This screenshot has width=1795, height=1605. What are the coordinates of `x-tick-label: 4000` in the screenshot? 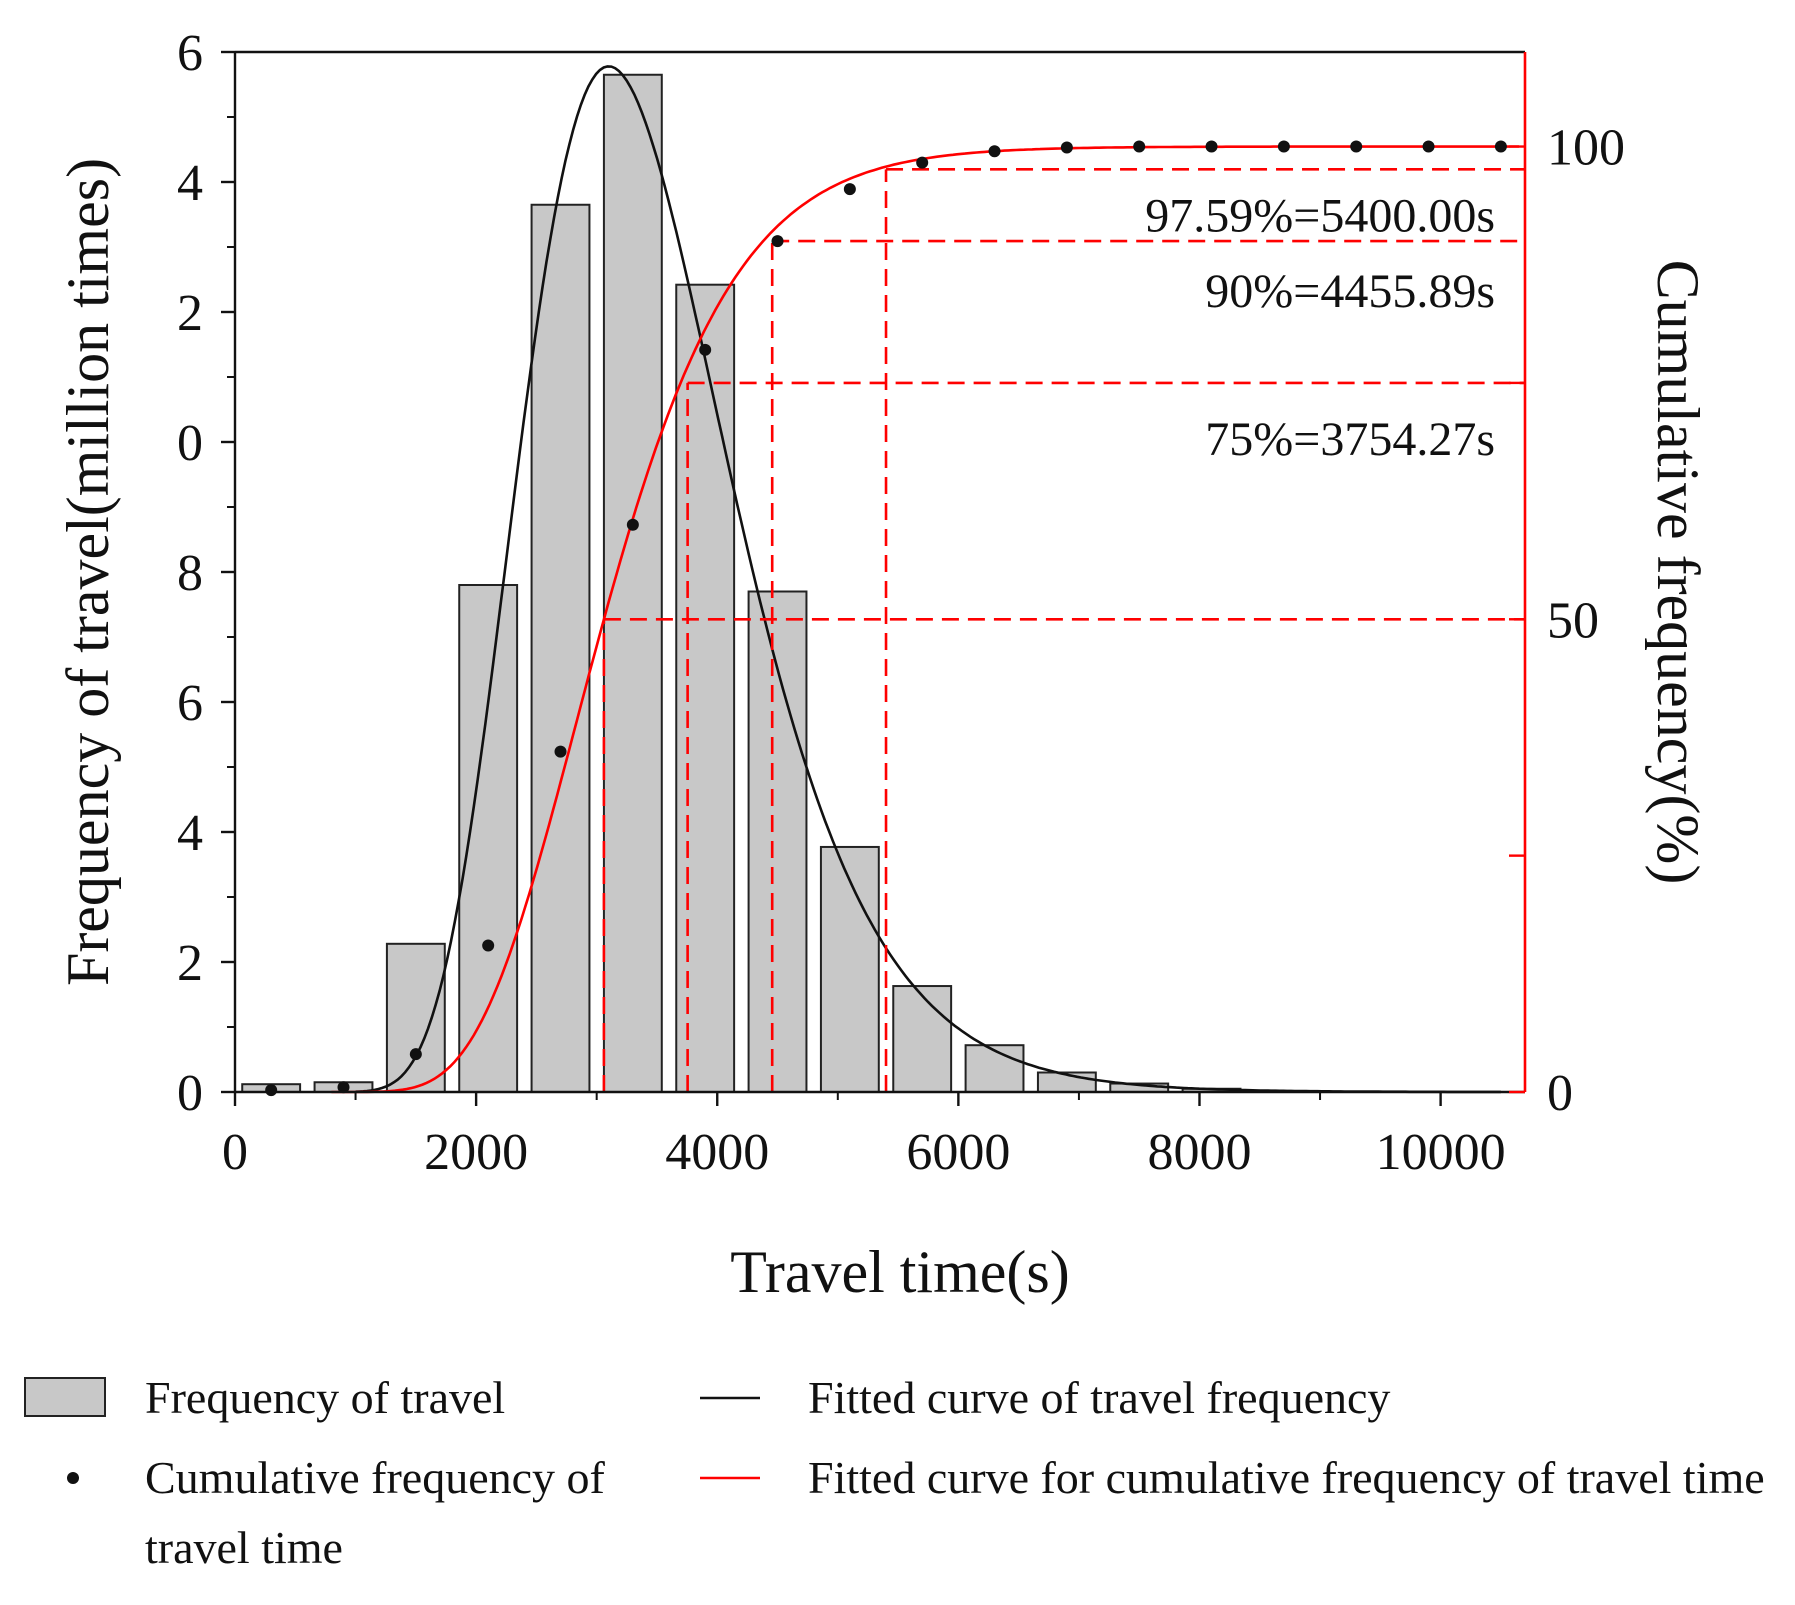 It's located at (717, 1152).